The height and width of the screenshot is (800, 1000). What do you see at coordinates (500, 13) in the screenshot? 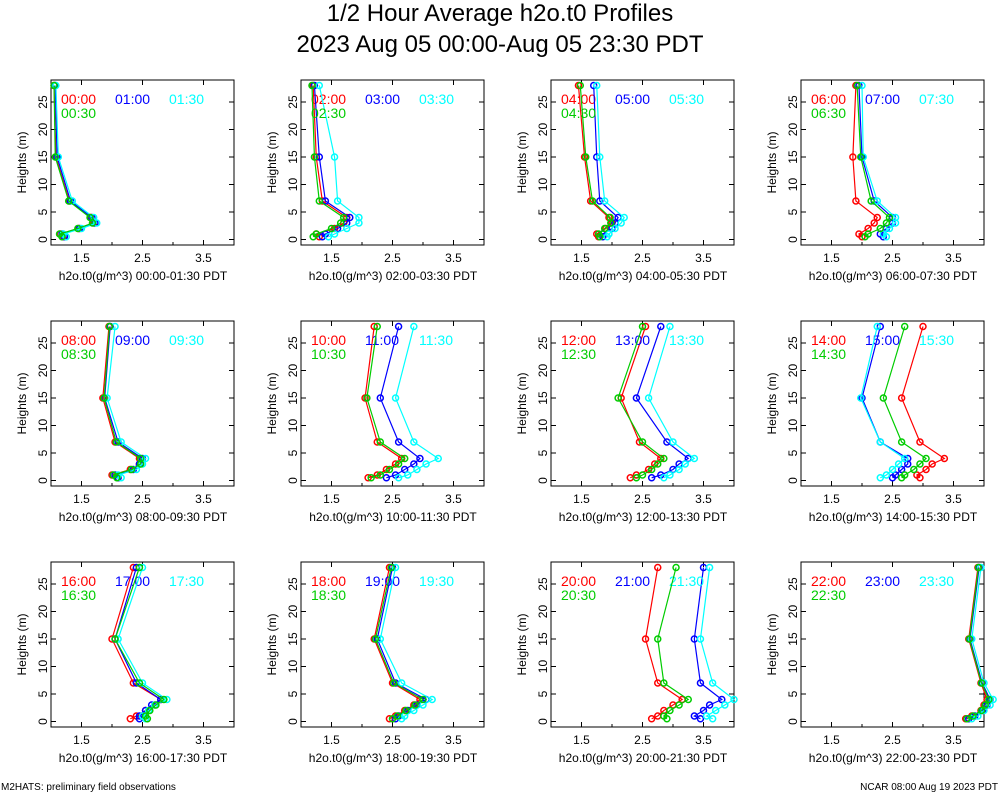
I see `figure-title: 1/2 Hour Average h2o.t0 Profiles` at bounding box center [500, 13].